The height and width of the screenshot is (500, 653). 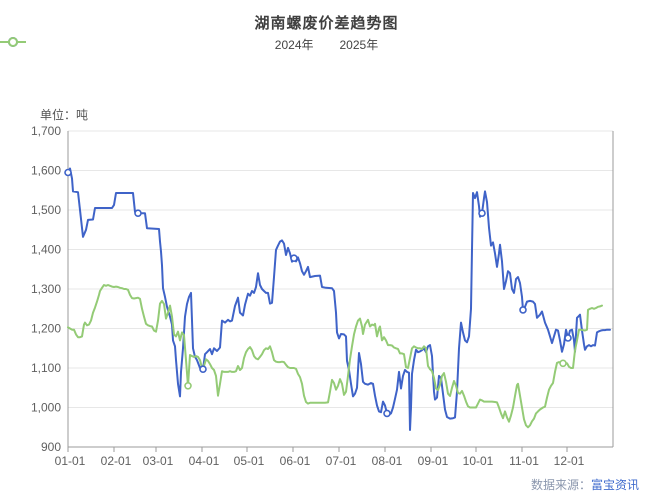 What do you see at coordinates (158, 461) in the screenshot?
I see `x-tick-label: 03-01` at bounding box center [158, 461].